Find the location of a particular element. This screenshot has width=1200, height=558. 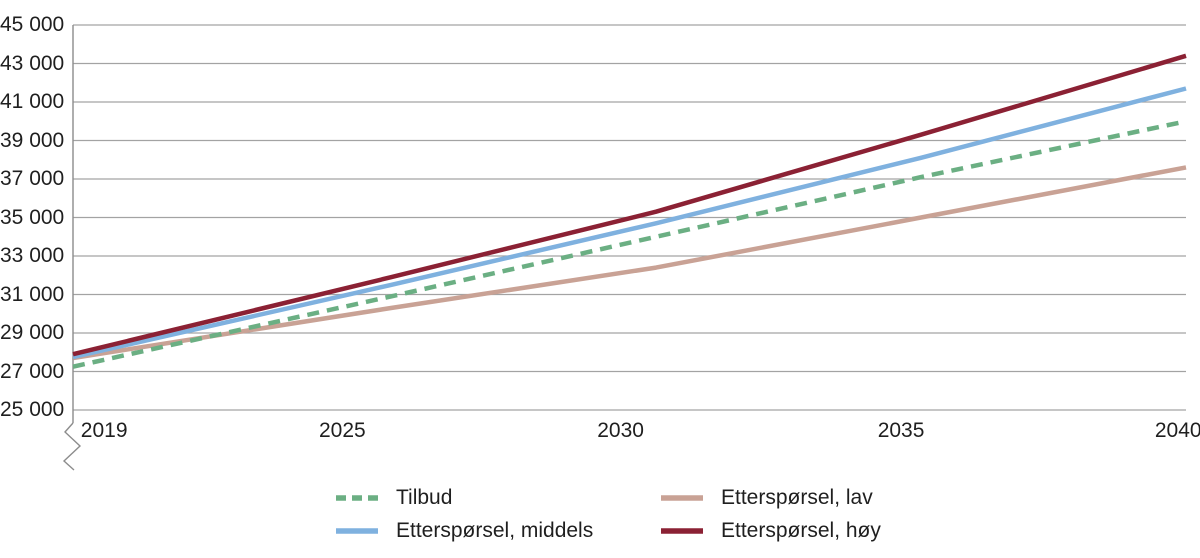

y-tick-label: 45 000 is located at coordinates (32, 24).